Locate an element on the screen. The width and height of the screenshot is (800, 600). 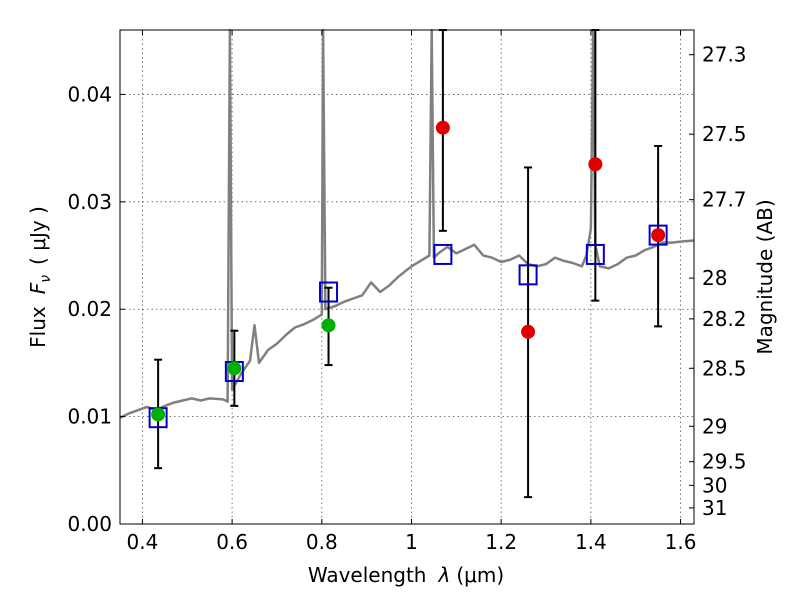
magnitude-tick-label: 28.5 is located at coordinates (724, 368).